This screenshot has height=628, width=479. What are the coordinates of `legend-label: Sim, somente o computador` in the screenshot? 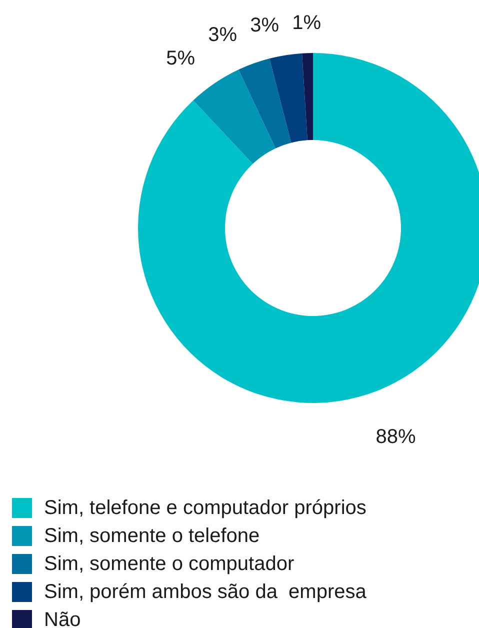 It's located at (169, 564).